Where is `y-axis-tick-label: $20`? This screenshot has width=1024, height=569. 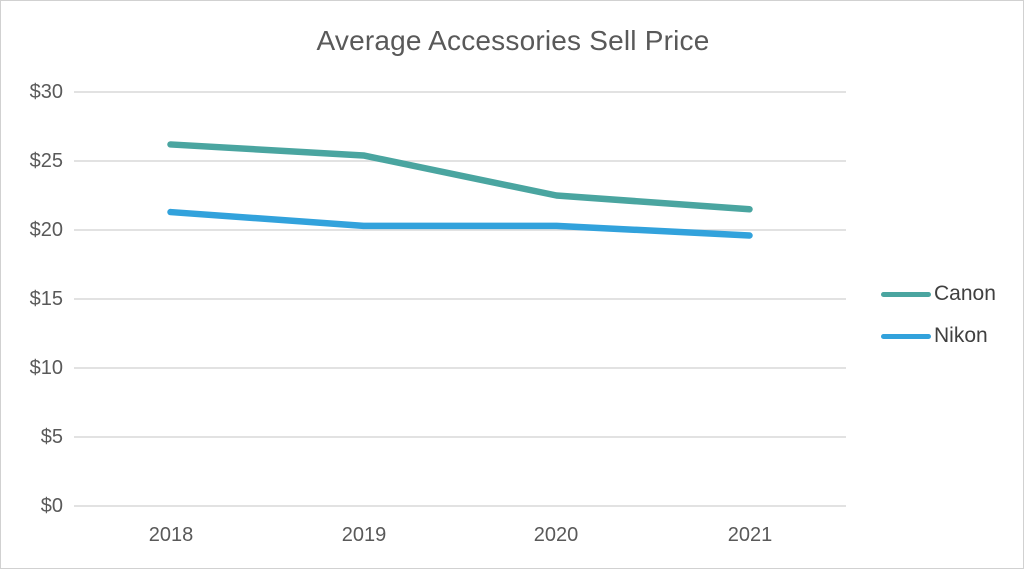 y-axis-tick-label: $20 is located at coordinates (46, 230).